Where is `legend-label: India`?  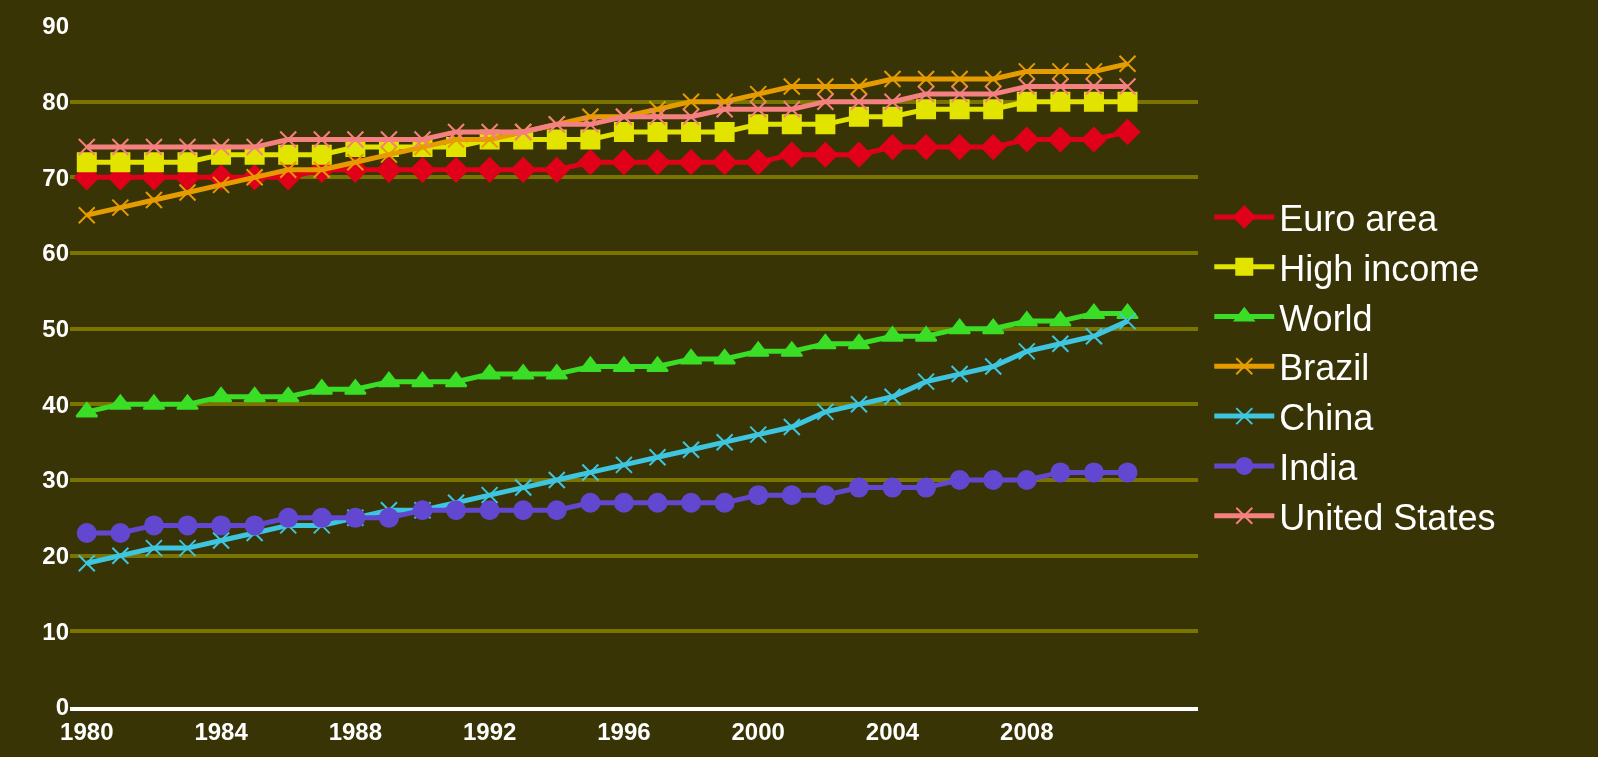
legend-label: India is located at coordinates (1319, 467).